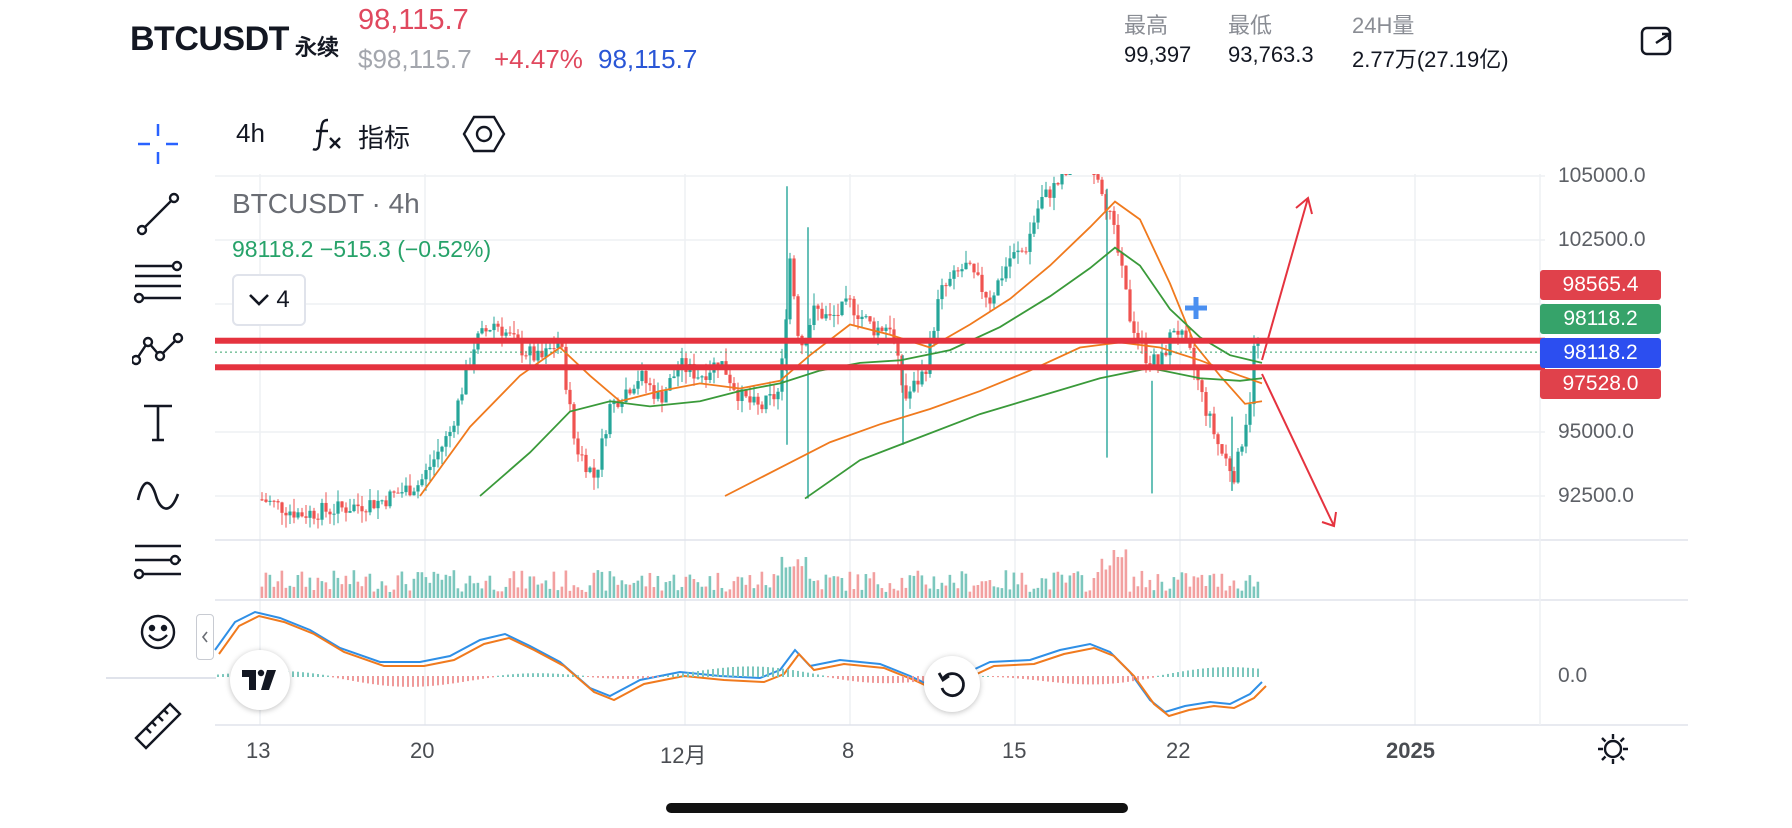  Describe the element at coordinates (158, 214) in the screenshot. I see `trend-line-icon` at that location.